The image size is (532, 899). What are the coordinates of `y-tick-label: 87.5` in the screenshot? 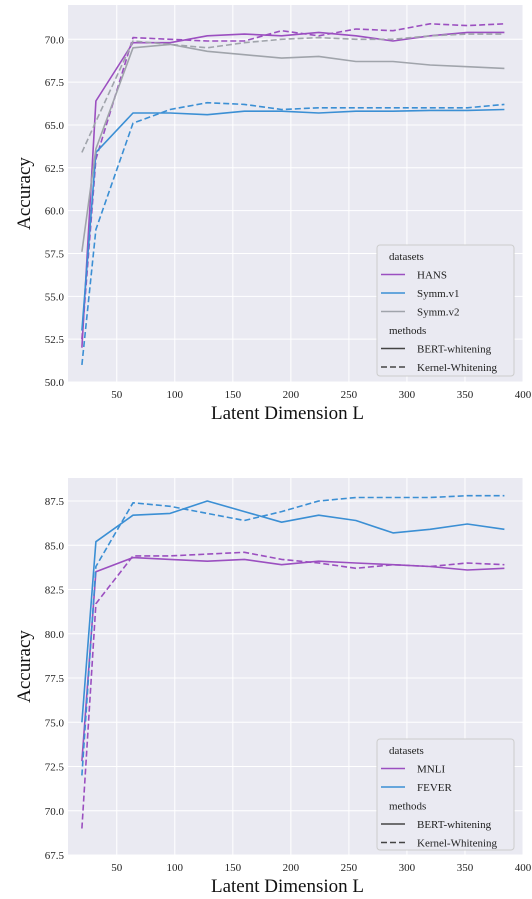 It's located at (55, 502).